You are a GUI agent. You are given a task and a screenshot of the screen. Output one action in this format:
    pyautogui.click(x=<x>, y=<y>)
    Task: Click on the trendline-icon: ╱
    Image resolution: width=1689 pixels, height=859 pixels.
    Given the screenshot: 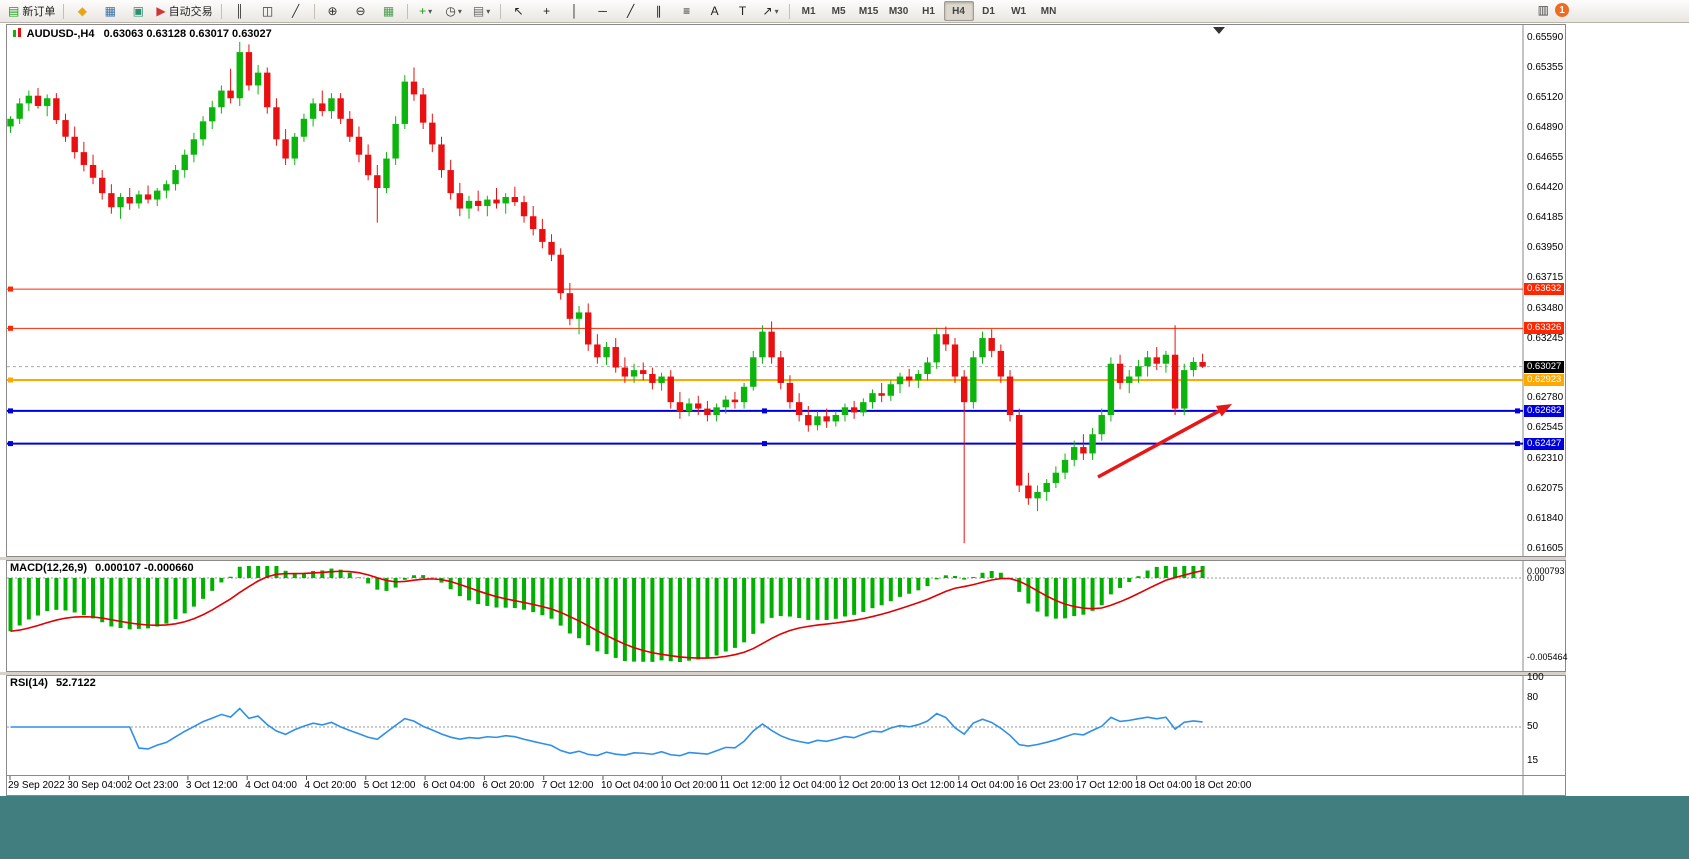 What is the action you would take?
    pyautogui.click(x=630, y=11)
    